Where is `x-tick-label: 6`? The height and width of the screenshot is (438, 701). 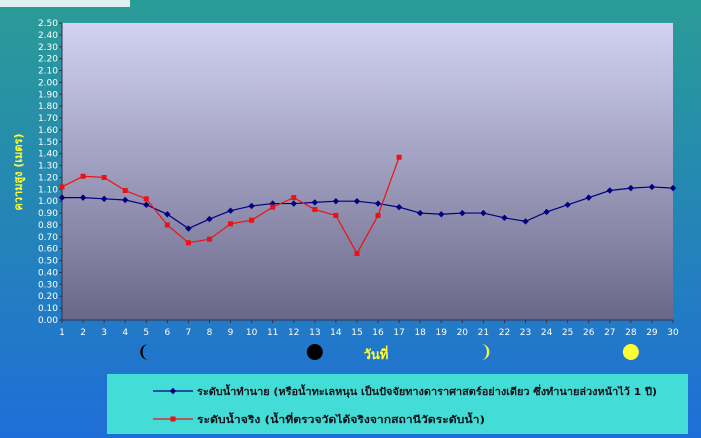 x-tick-label: 6 is located at coordinates (167, 333).